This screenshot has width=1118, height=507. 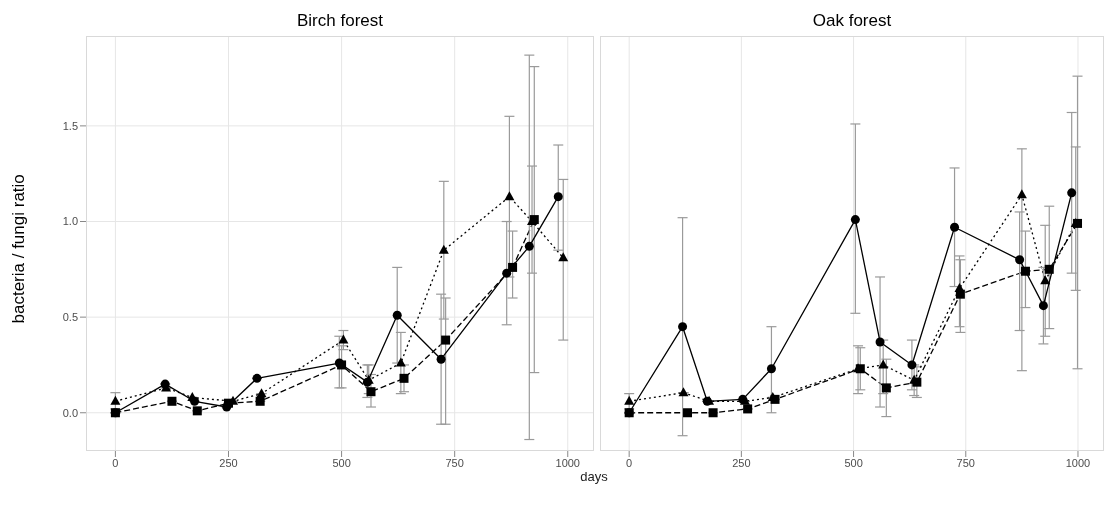 I want to click on x-axis-title: days, so click(x=594, y=476).